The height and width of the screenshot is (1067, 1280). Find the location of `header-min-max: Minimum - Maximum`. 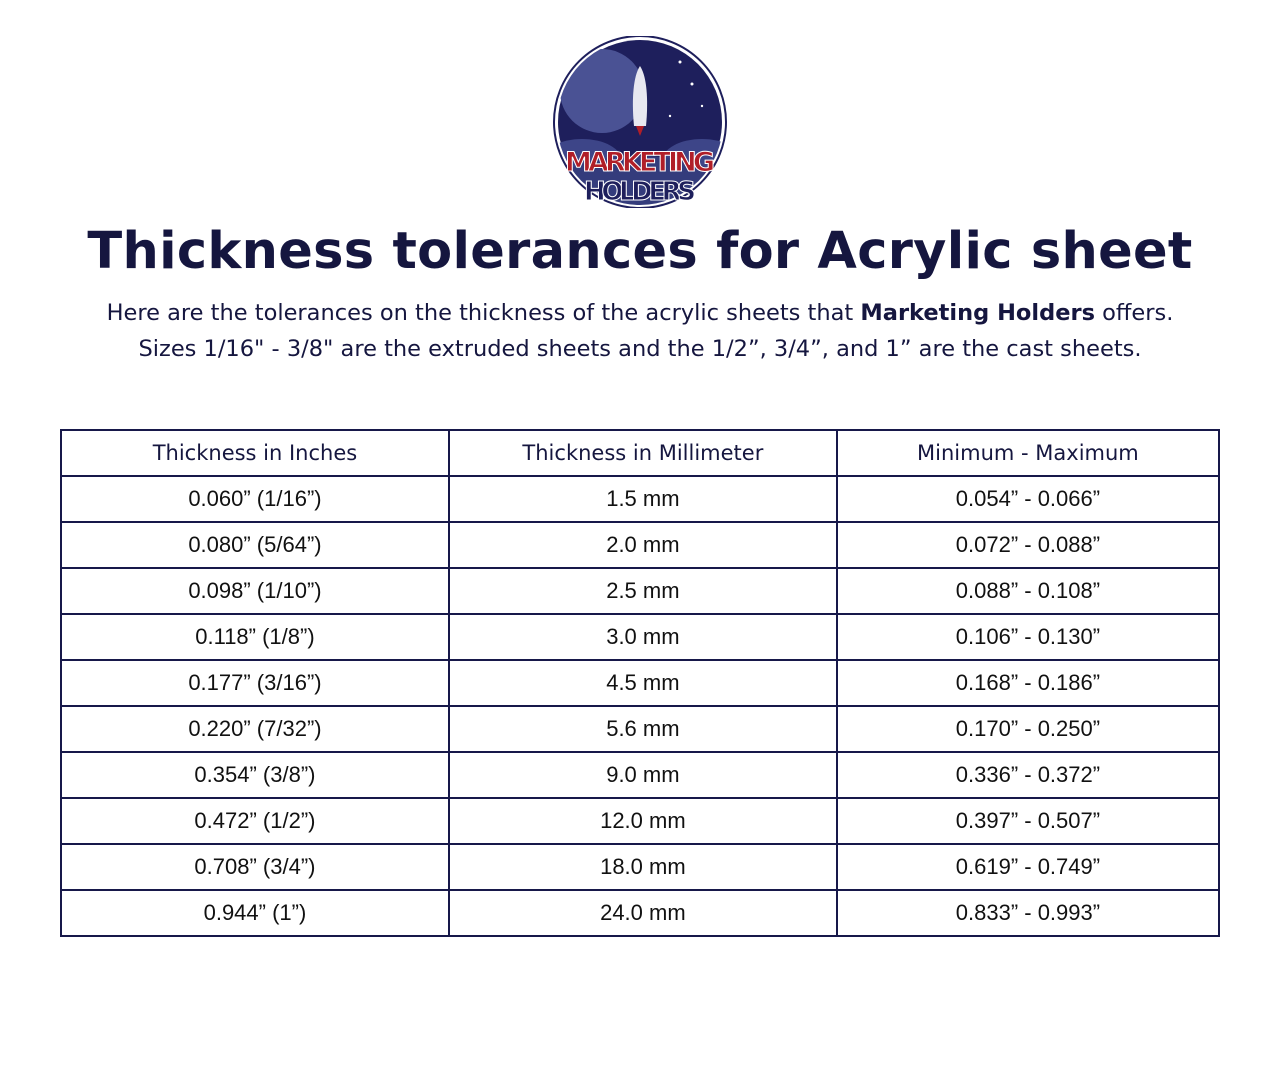

header-min-max: Minimum - Maximum is located at coordinates (1028, 453).